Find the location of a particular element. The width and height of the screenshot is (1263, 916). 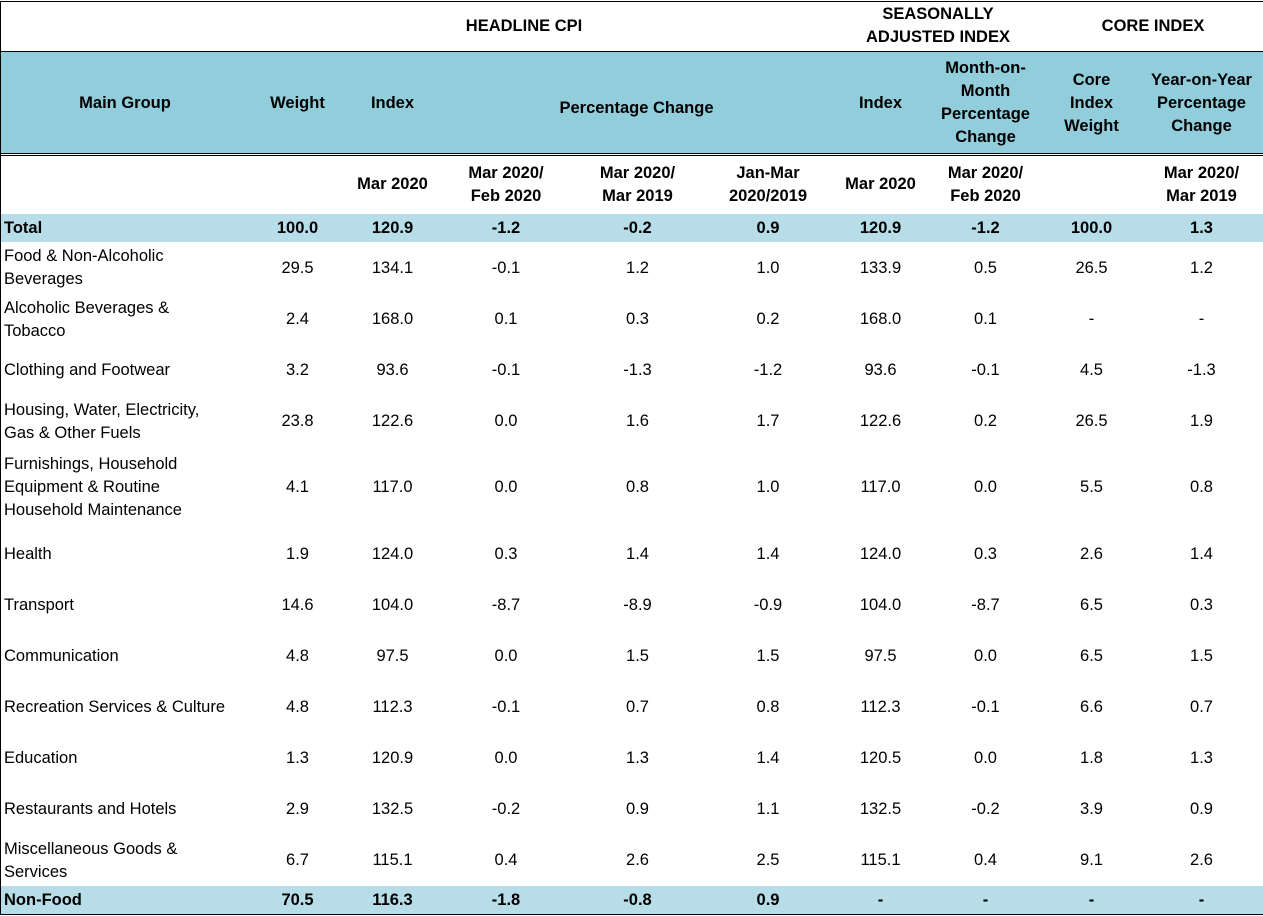

row-label: Recreation Services & Culture is located at coordinates (115, 707).